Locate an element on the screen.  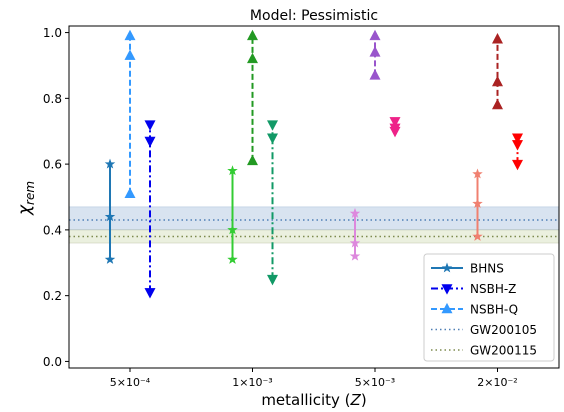
legend: BHNS NSBH-Z NSBH-Q GW200105 GW200115 is located at coordinates (489, 307).